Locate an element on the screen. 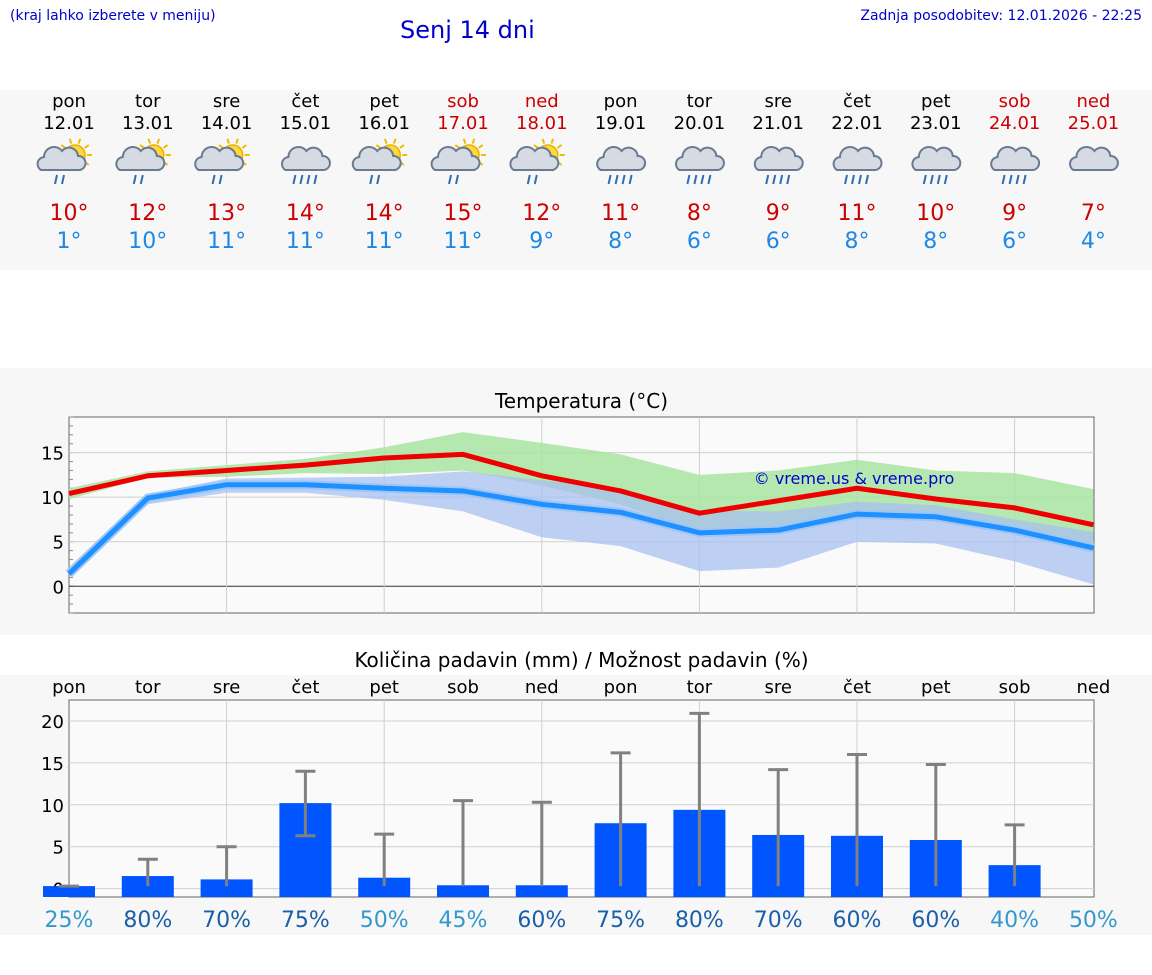  min-temp-line is located at coordinates (580, 529).